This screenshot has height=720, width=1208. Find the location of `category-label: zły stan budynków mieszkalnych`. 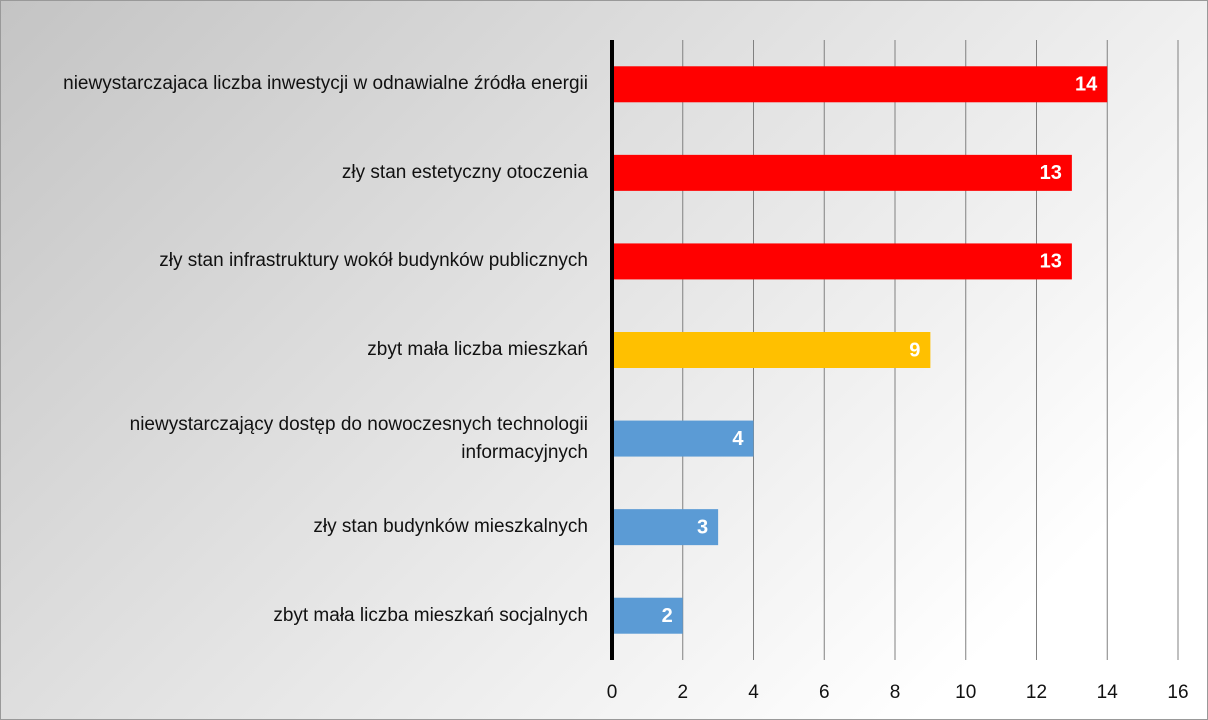

category-label: zły stan budynków mieszkalnych is located at coordinates (450, 527).